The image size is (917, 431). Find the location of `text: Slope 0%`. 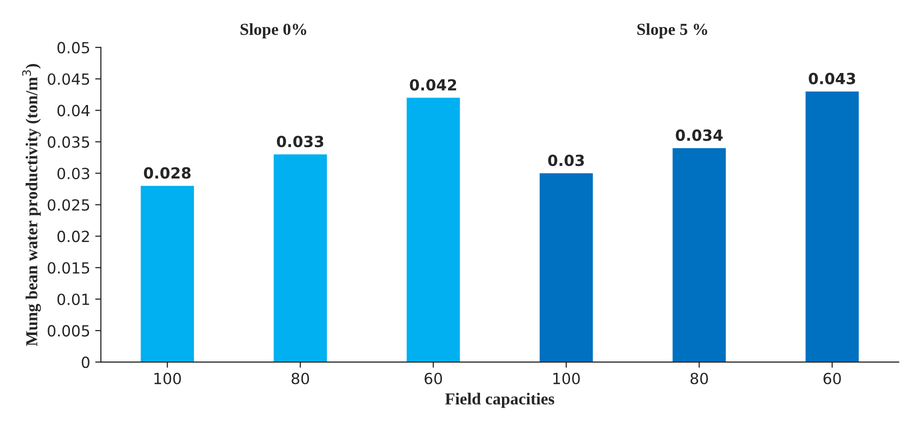

text: Slope 0% is located at coordinates (273, 30).